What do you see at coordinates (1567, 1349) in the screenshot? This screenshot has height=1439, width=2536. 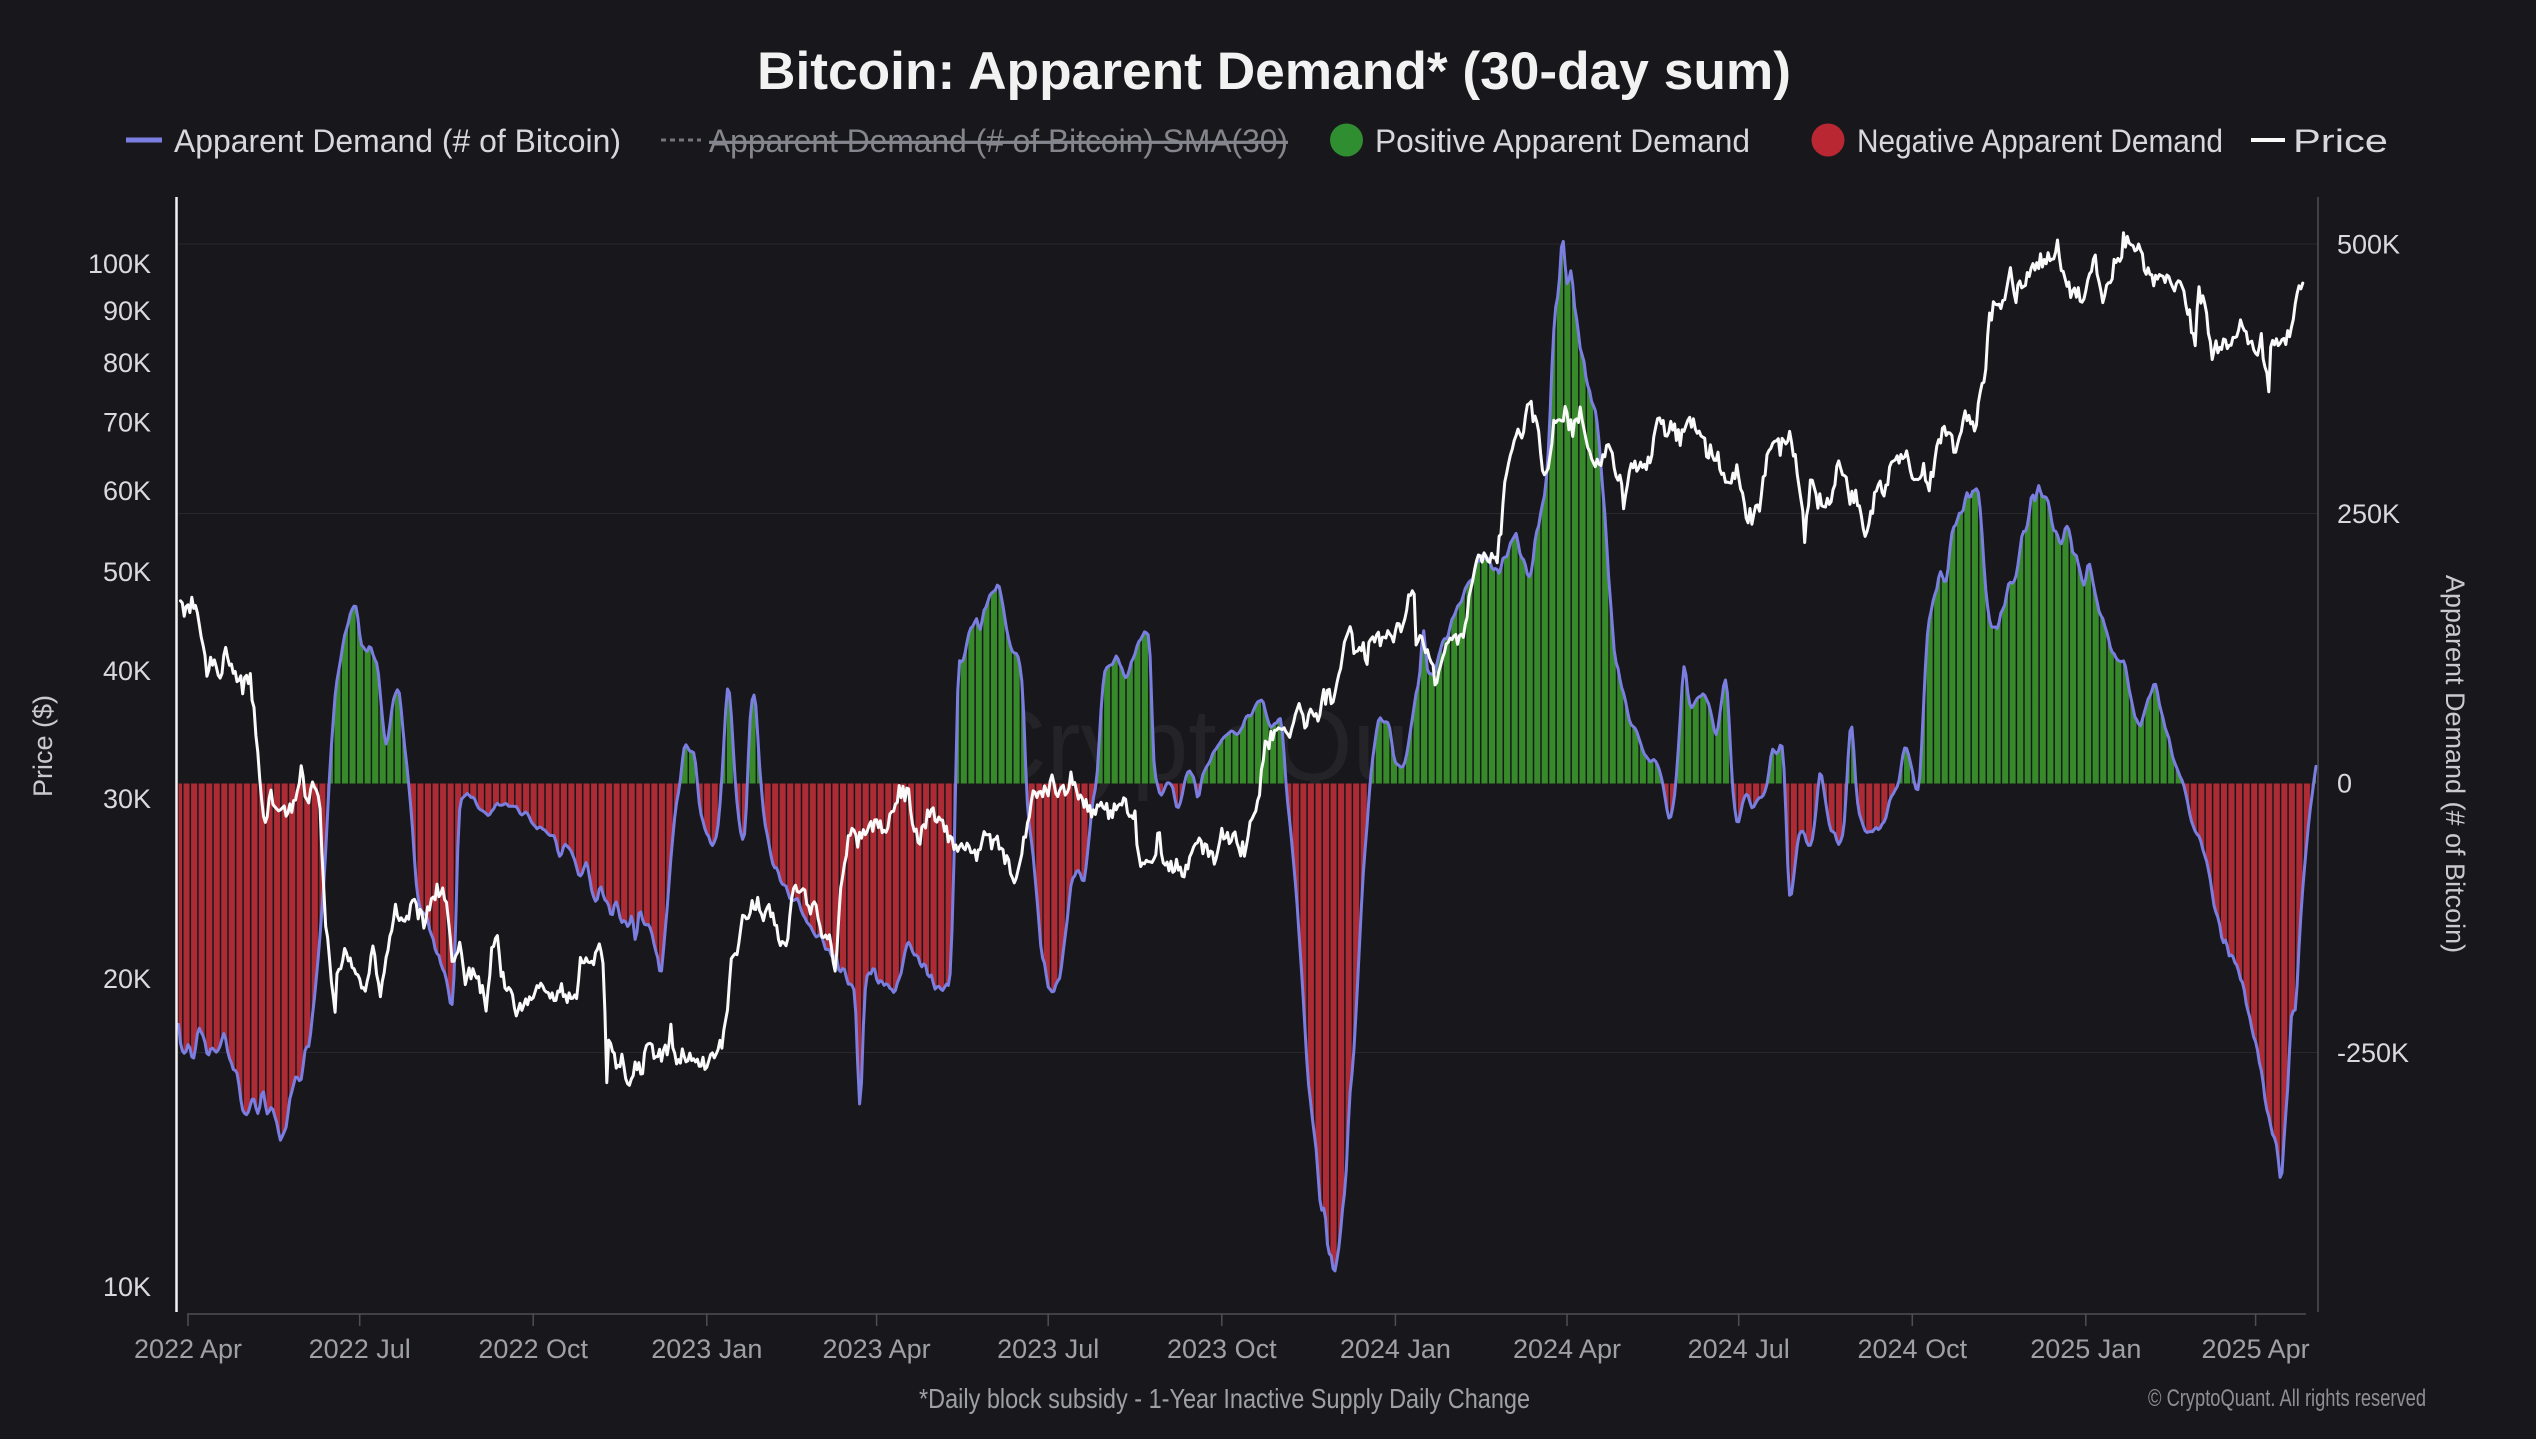 I see `svg-text: 2024 Apr` at bounding box center [1567, 1349].